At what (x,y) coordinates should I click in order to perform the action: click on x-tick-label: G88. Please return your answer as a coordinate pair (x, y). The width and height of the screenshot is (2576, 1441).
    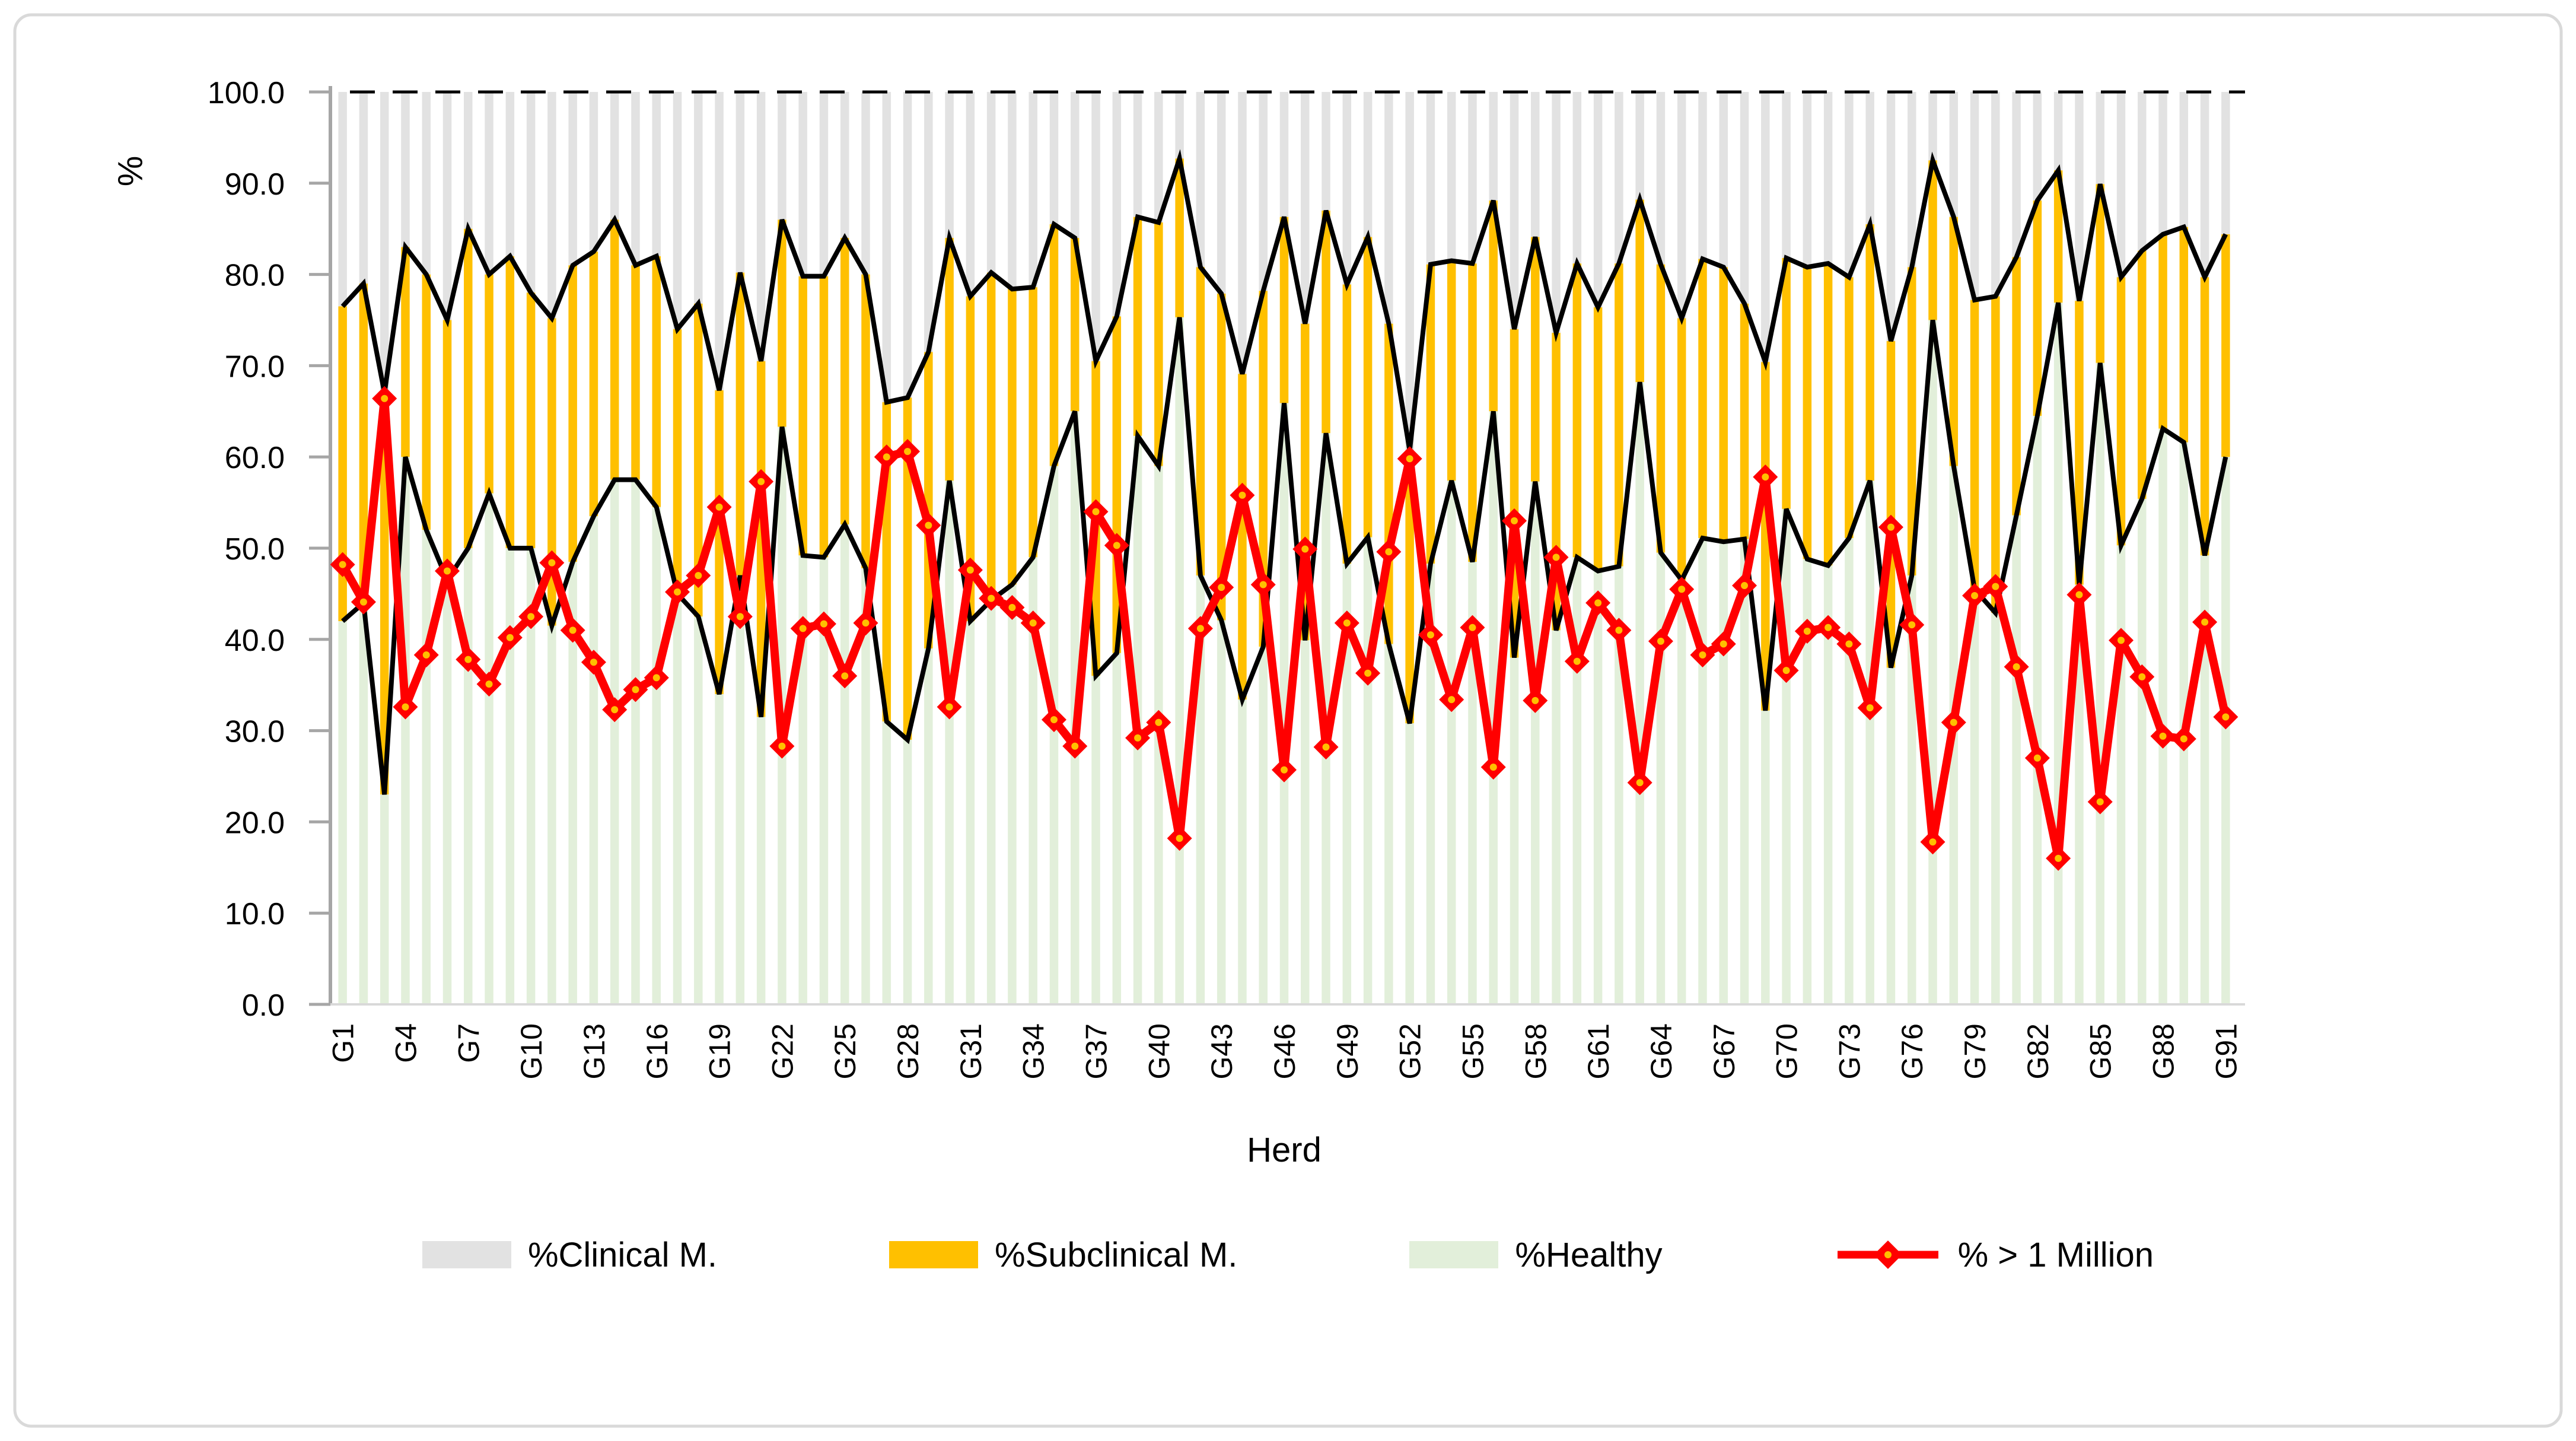
    Looking at the image, I should click on (2163, 1051).